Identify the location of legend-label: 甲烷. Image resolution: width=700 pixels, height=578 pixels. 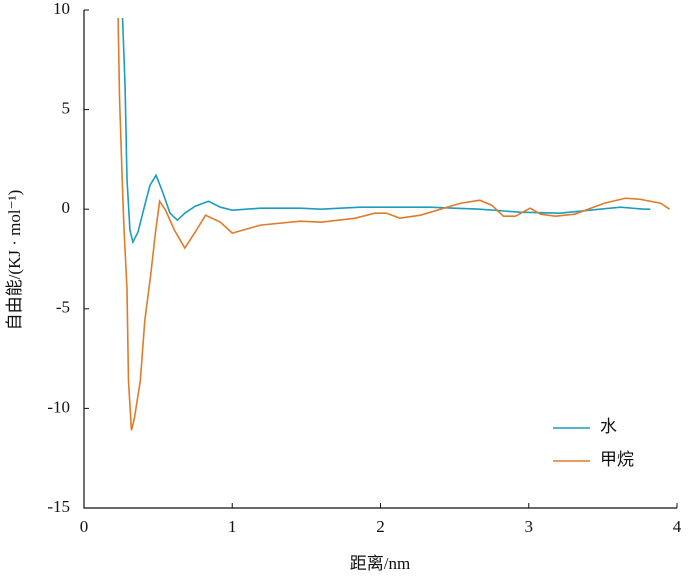
(617, 459).